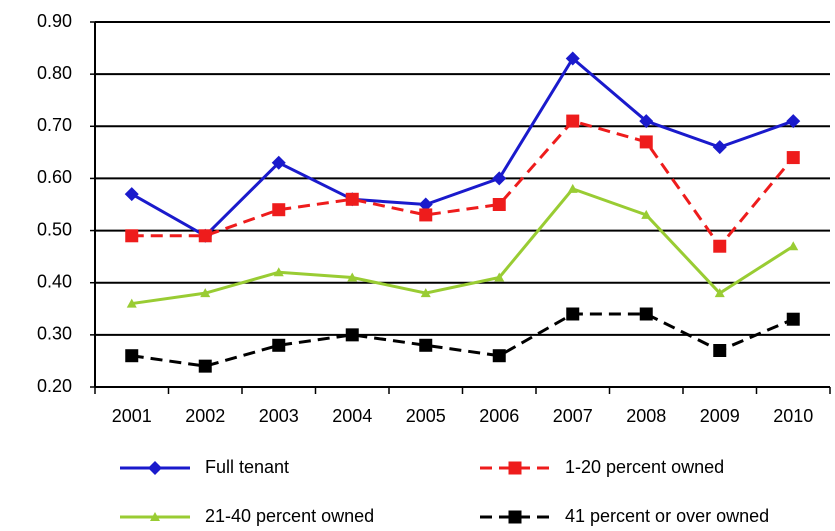  What do you see at coordinates (720, 416) in the screenshot?
I see `x-tick-label: 2009` at bounding box center [720, 416].